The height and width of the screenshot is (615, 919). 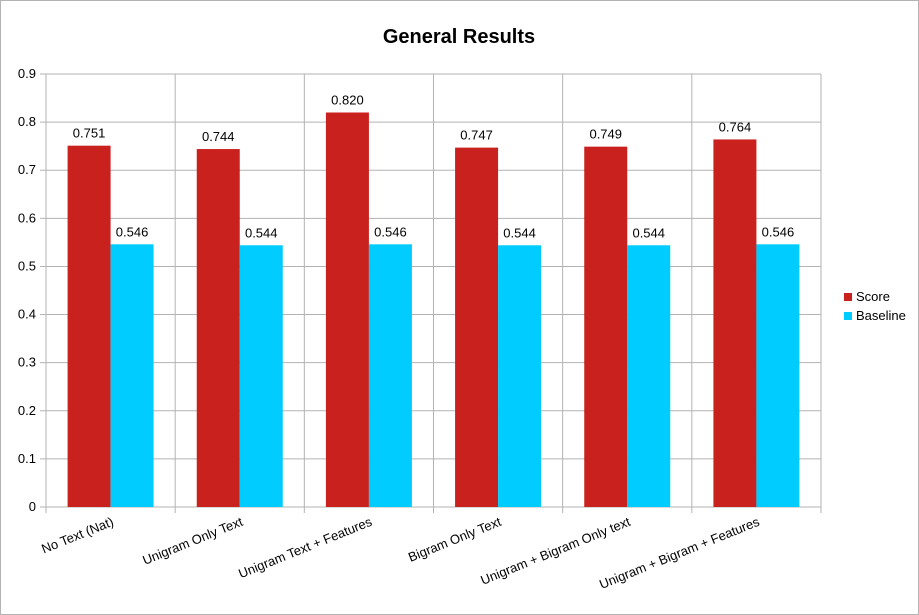 What do you see at coordinates (875, 306) in the screenshot?
I see `legend: Score Baseline` at bounding box center [875, 306].